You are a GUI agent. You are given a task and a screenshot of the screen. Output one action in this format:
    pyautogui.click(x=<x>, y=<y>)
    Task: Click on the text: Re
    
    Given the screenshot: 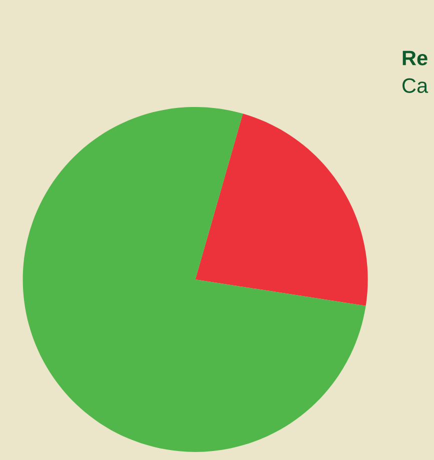 What is the action you would take?
    pyautogui.click(x=415, y=58)
    